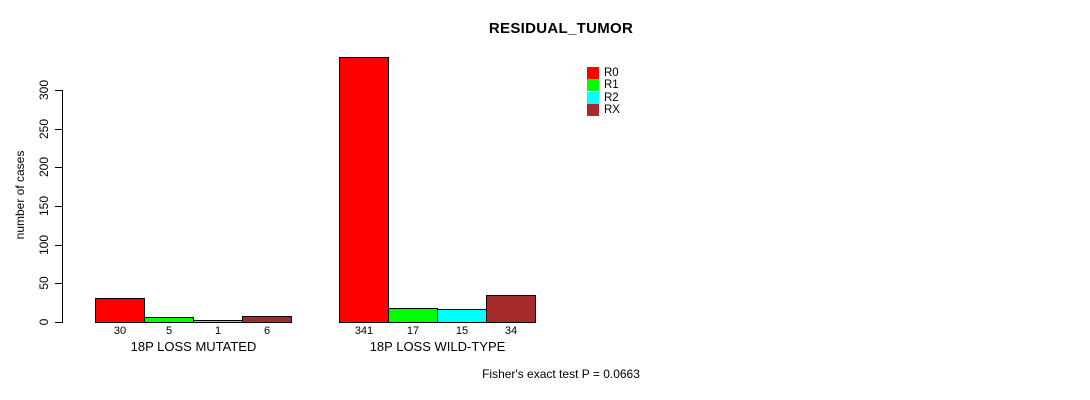  I want to click on y-axis-line, so click(62, 206).